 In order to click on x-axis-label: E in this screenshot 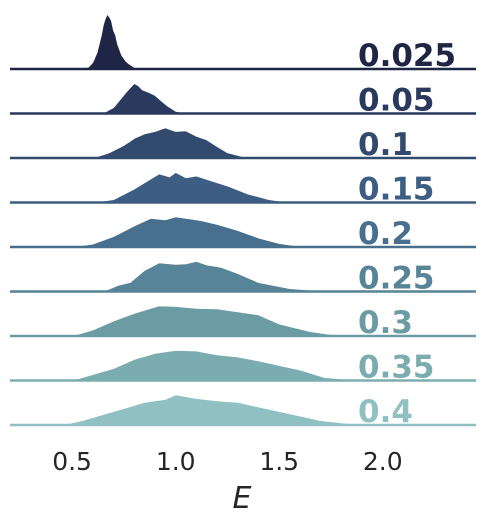, I will do `click(242, 498)`.